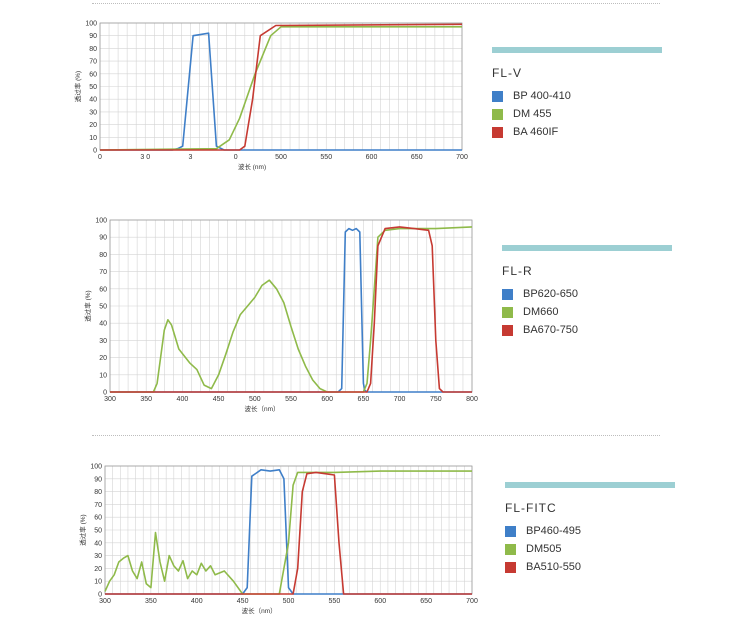 The image size is (750, 630). Describe the element at coordinates (554, 531) in the screenshot. I see `legend-label: BP460-495` at that location.